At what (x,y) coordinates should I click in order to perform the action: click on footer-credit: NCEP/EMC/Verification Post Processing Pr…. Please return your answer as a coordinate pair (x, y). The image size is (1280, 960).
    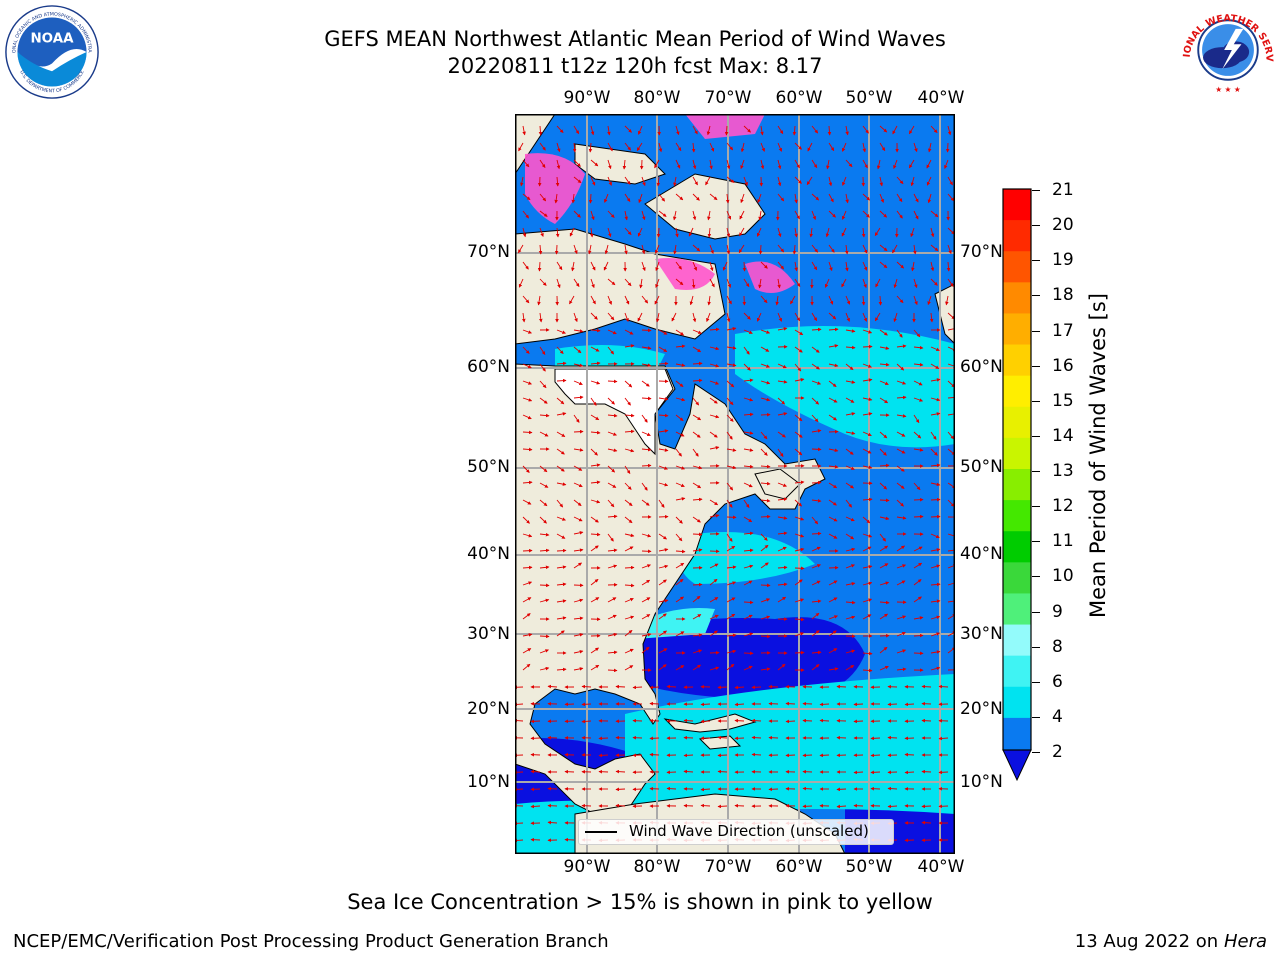
    Looking at the image, I should click on (311, 941).